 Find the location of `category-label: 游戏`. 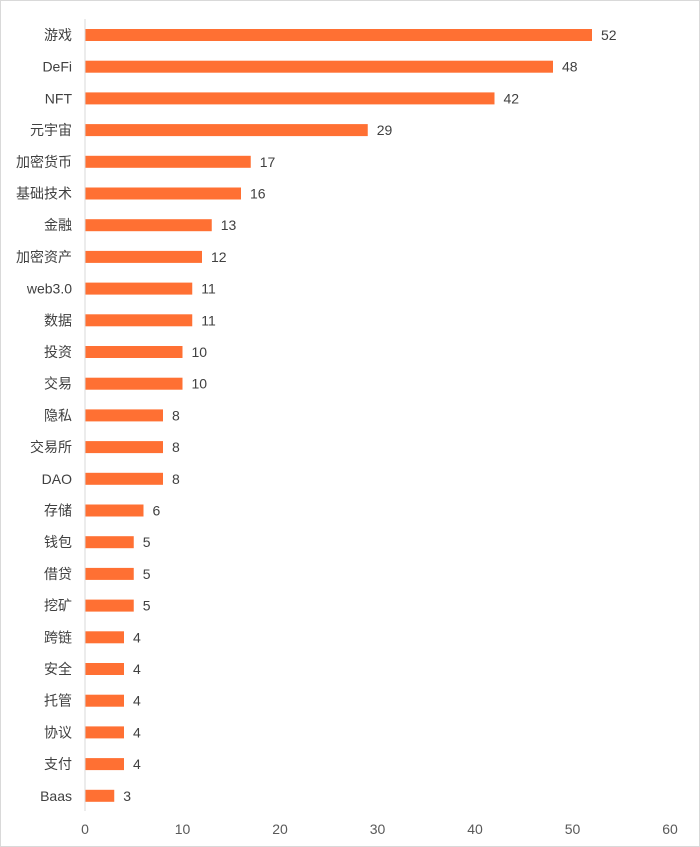

category-label: 游戏 is located at coordinates (58, 35).